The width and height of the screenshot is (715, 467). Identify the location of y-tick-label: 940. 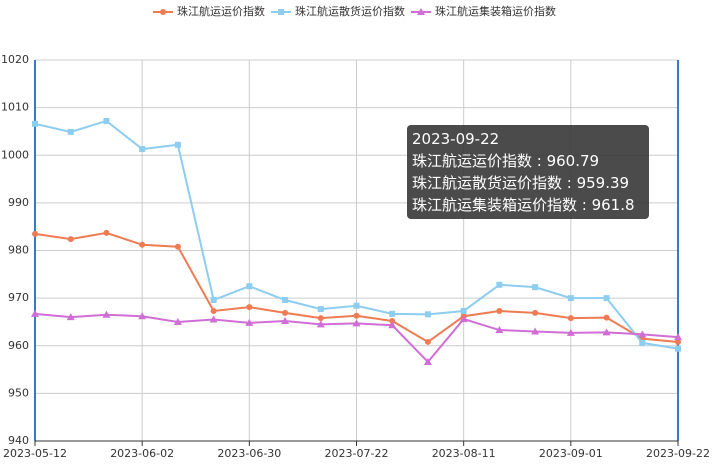
(18, 440).